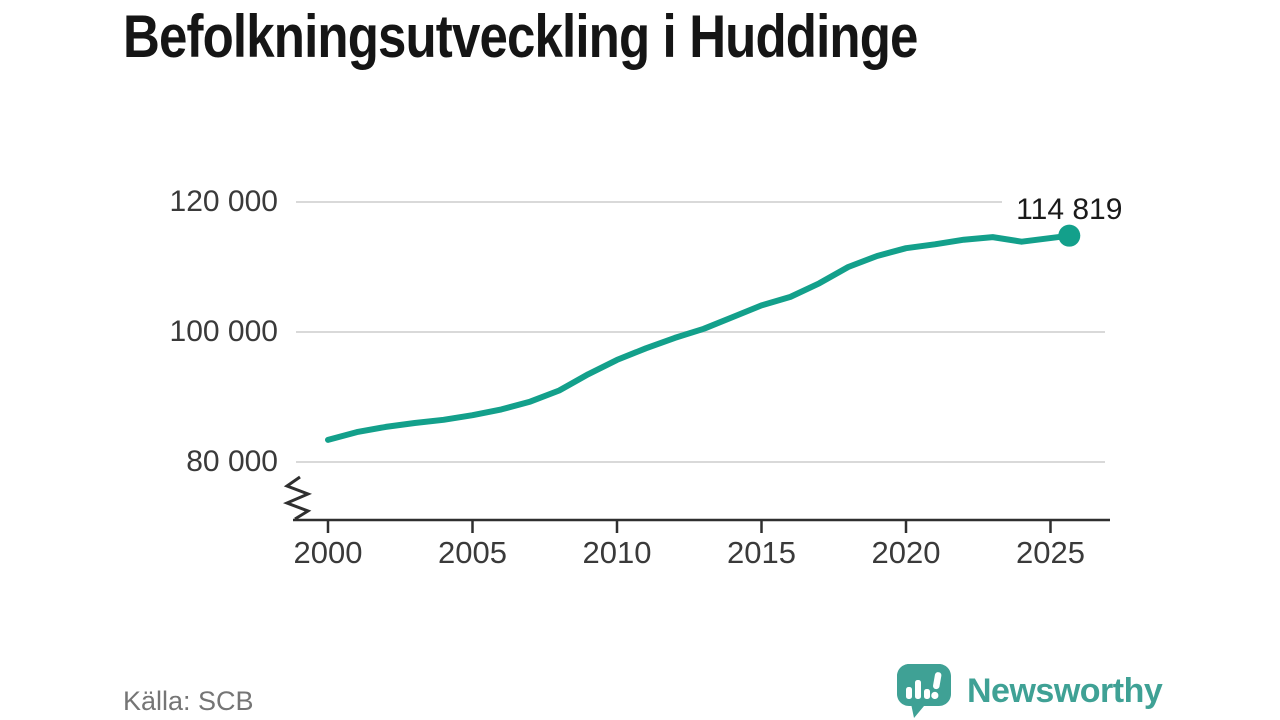 The width and height of the screenshot is (1280, 720). Describe the element at coordinates (918, 689) in the screenshot. I see `logo-bar-tall` at that location.